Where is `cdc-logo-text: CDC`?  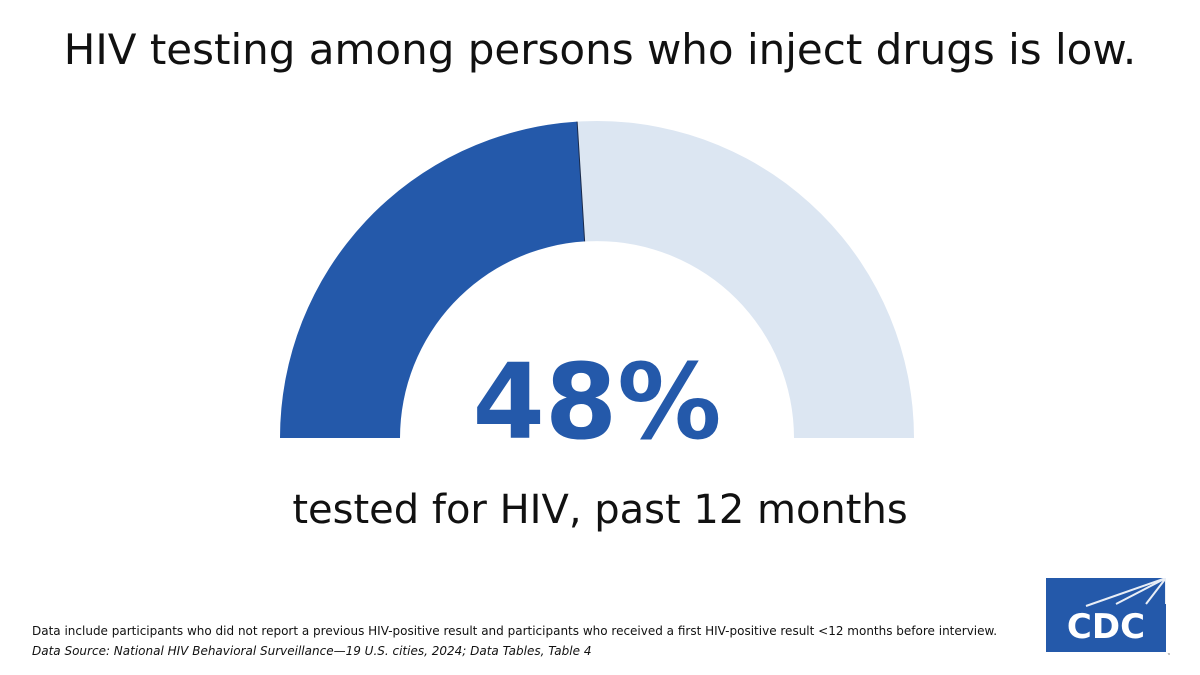
cdc-logo-text: CDC is located at coordinates (1106, 627).